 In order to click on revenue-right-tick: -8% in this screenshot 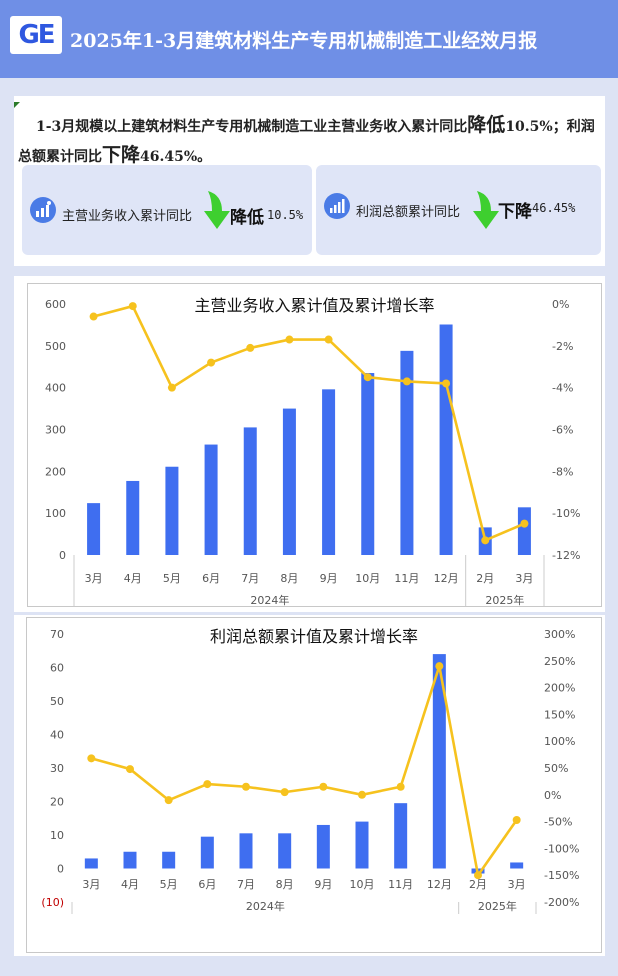, I will do `click(562, 471)`.